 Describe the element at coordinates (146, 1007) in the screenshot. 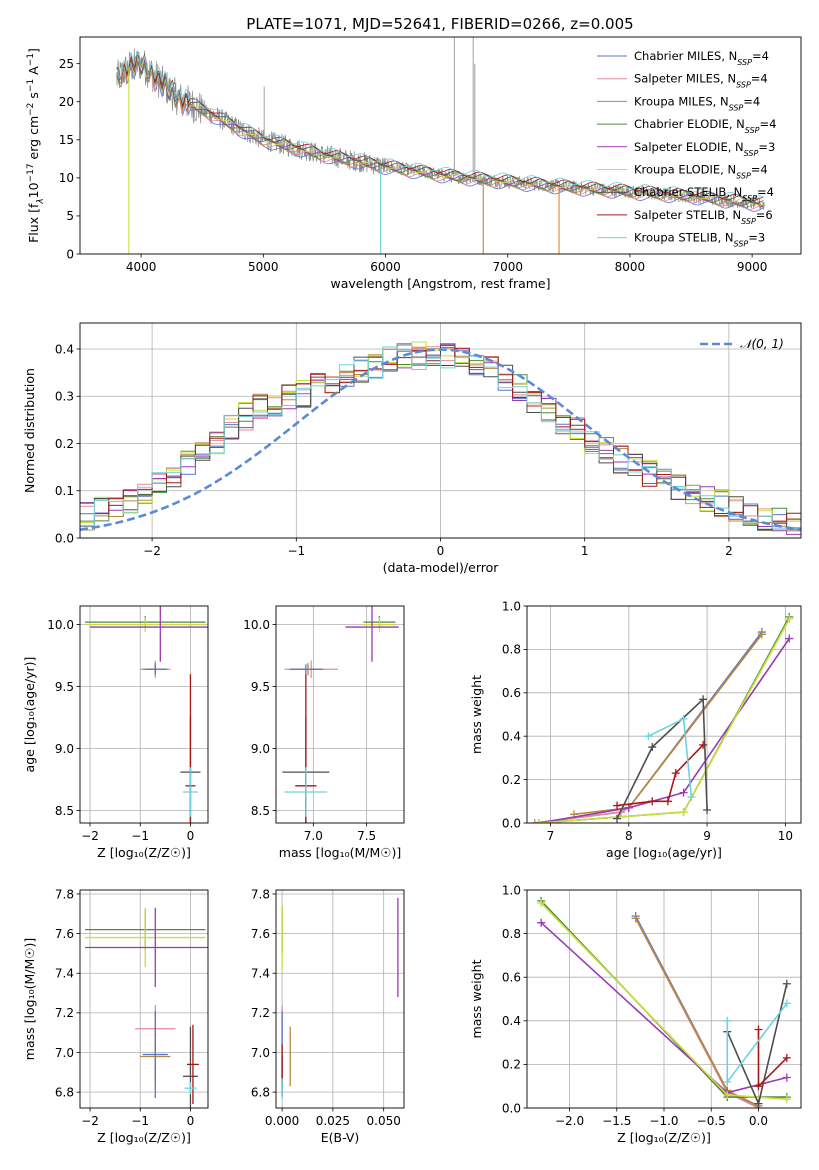

I see `plot-area-mass_vs_Z` at that location.